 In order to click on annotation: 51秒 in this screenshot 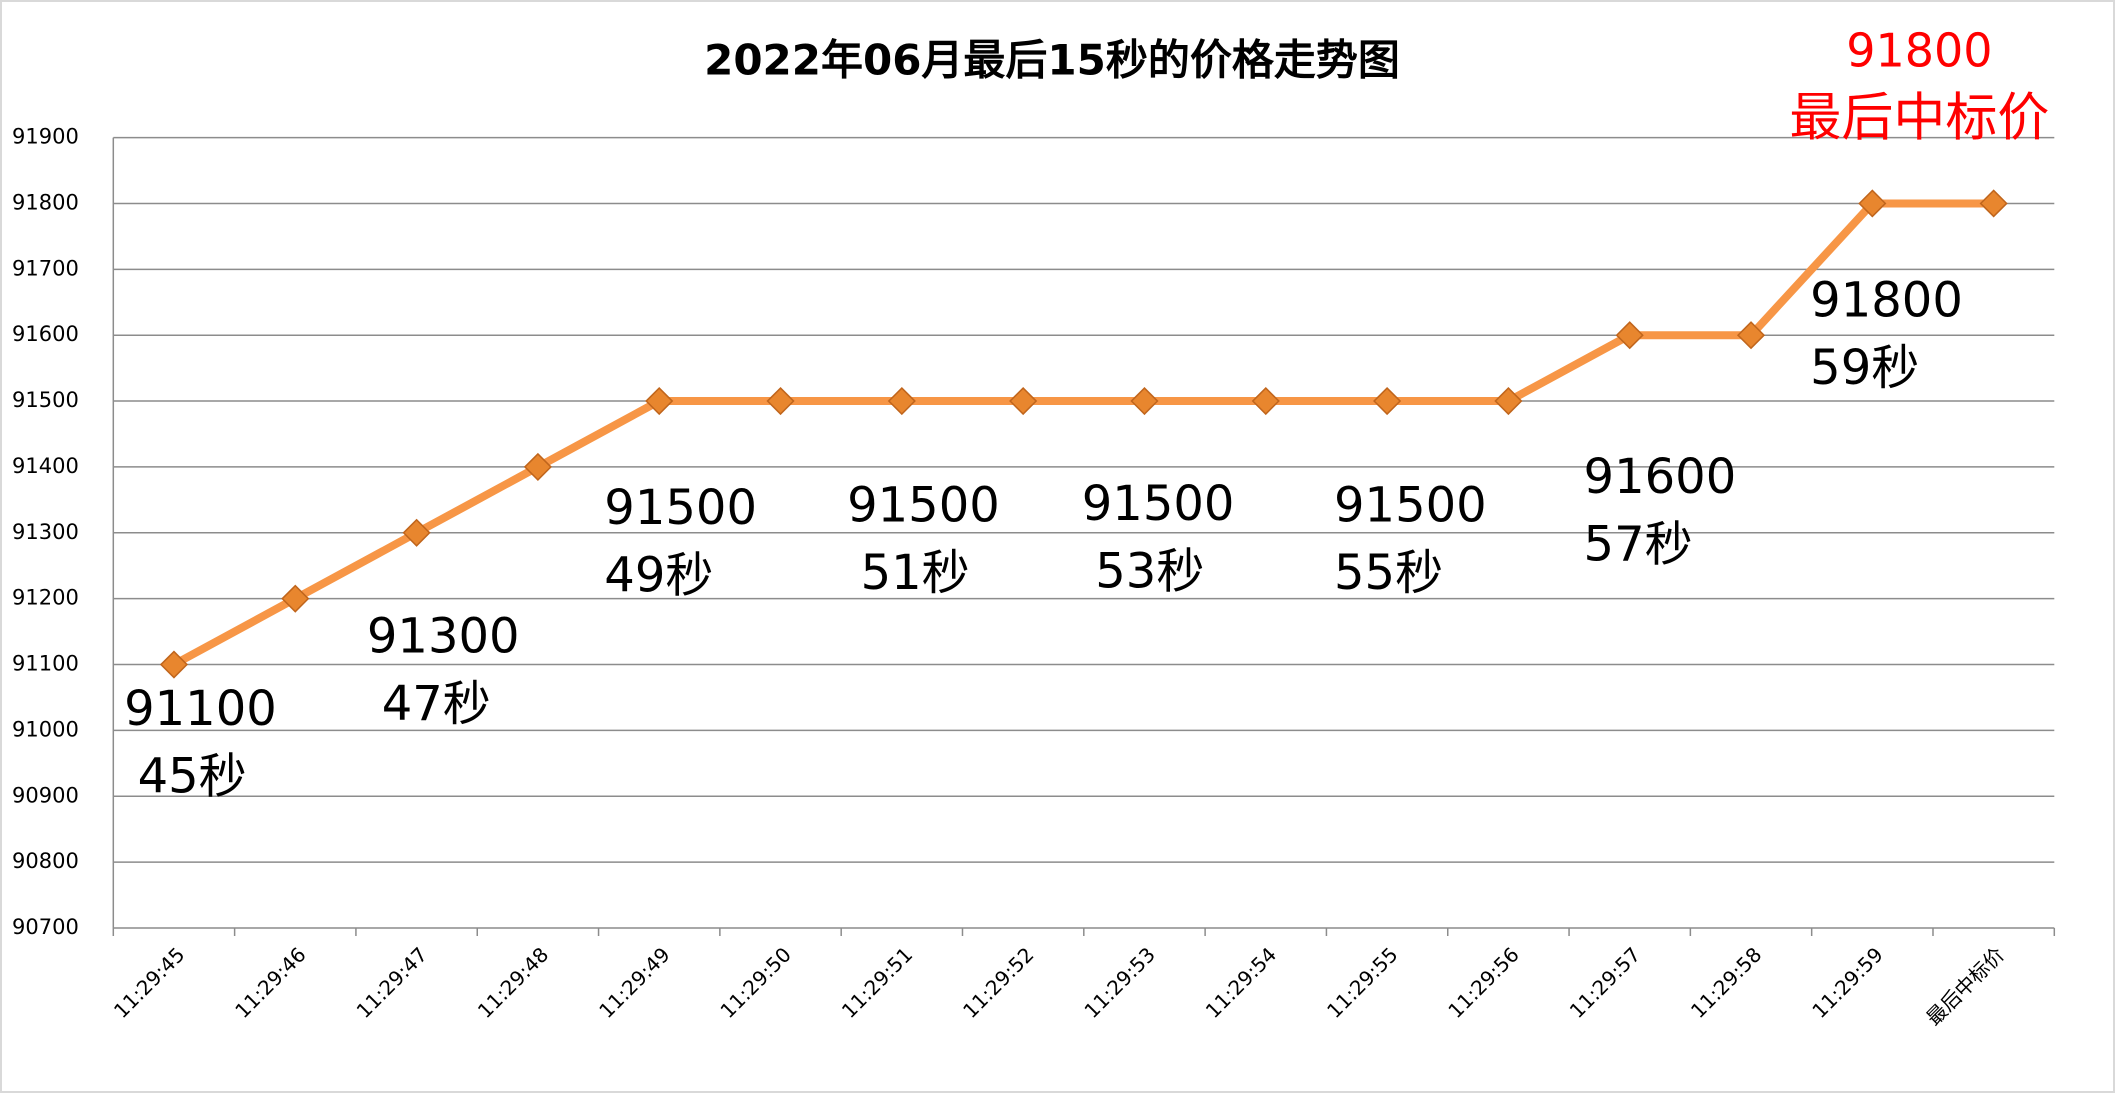, I will do `click(915, 573)`.